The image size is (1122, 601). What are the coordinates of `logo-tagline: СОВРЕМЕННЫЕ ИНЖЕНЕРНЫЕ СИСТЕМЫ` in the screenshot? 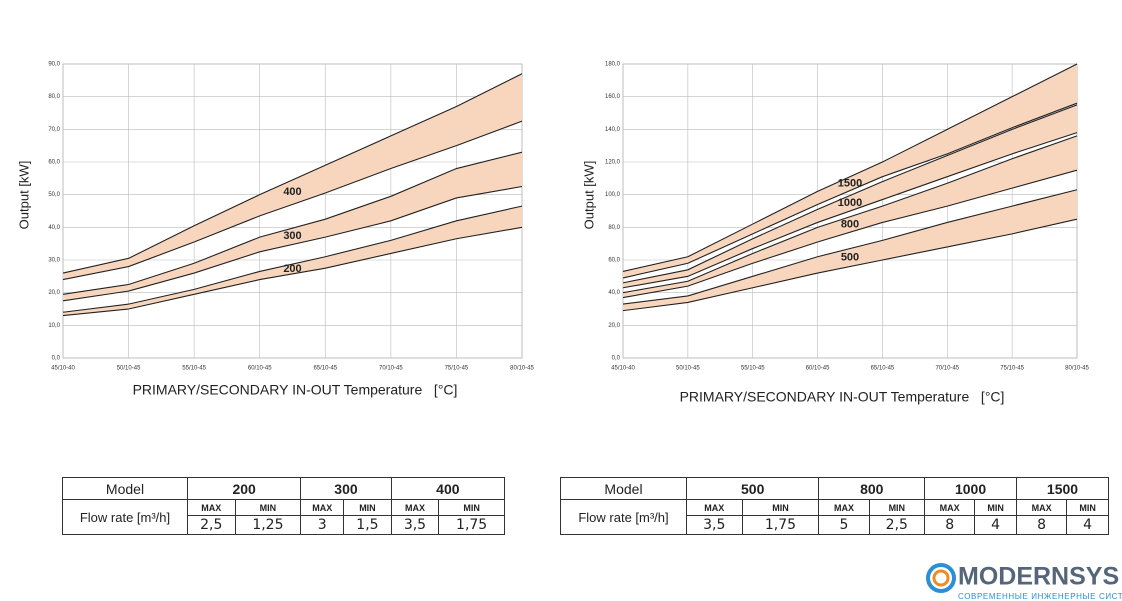 It's located at (1040, 596).